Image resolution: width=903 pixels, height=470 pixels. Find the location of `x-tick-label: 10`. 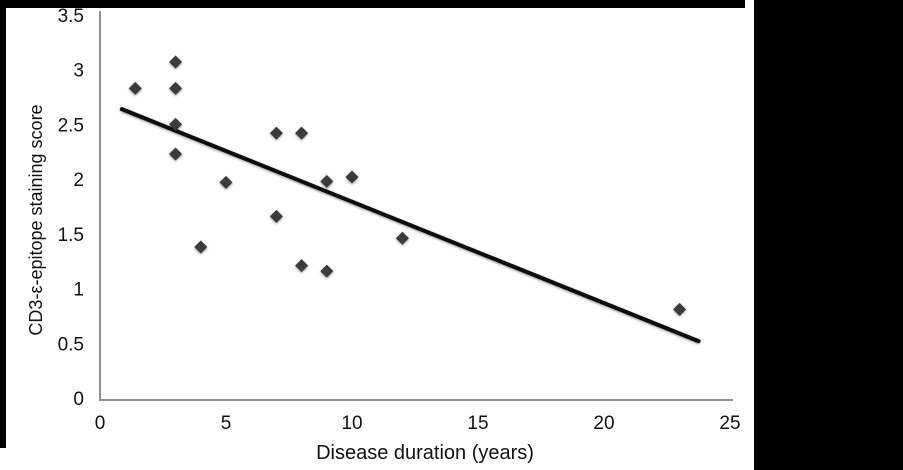

x-tick-label: 10 is located at coordinates (351, 423).